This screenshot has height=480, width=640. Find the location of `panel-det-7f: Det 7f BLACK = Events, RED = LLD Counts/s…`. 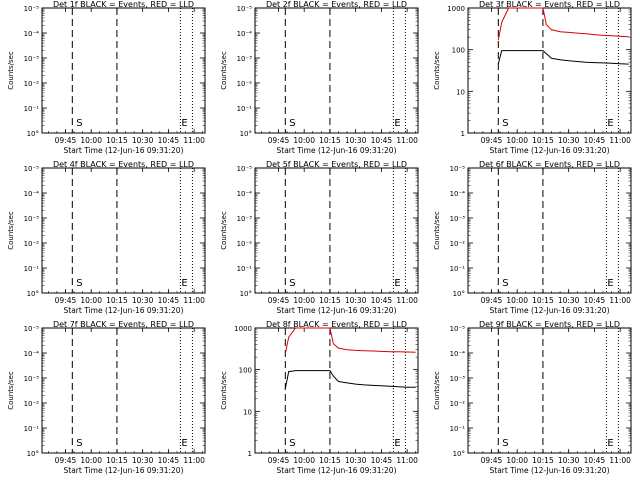

panel-det-7f: Det 7f BLACK = Events, RED = LLD Counts/s… is located at coordinates (106, 397).